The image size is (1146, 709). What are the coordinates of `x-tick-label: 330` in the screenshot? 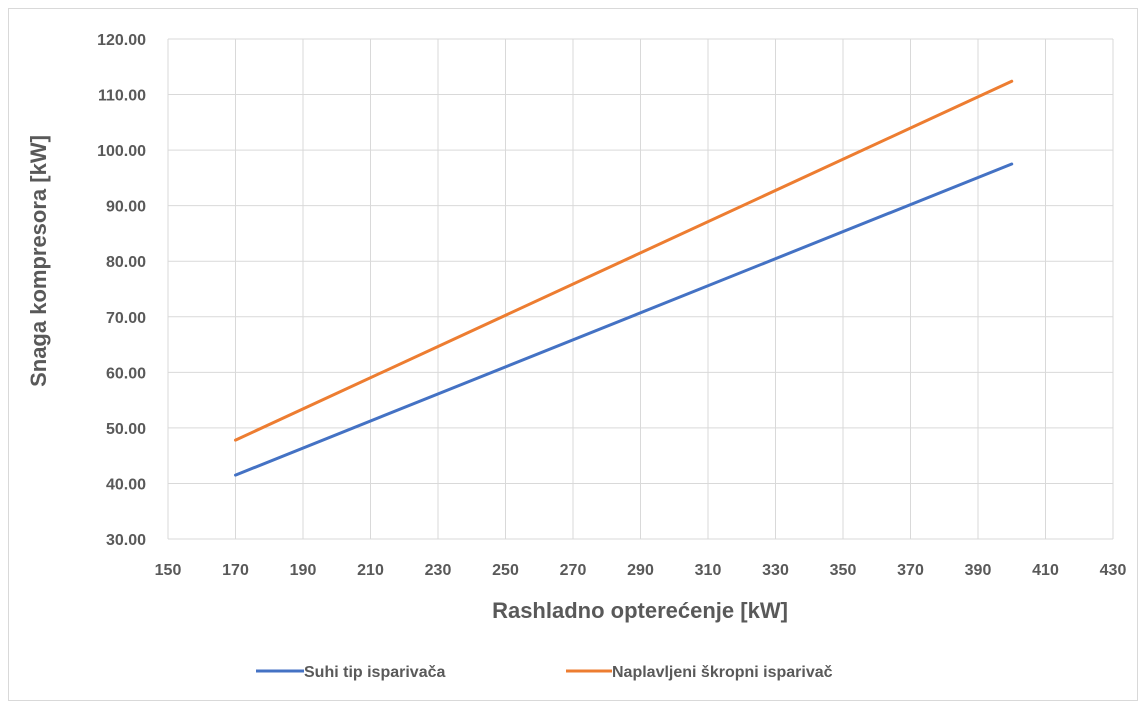 It's located at (775, 570).